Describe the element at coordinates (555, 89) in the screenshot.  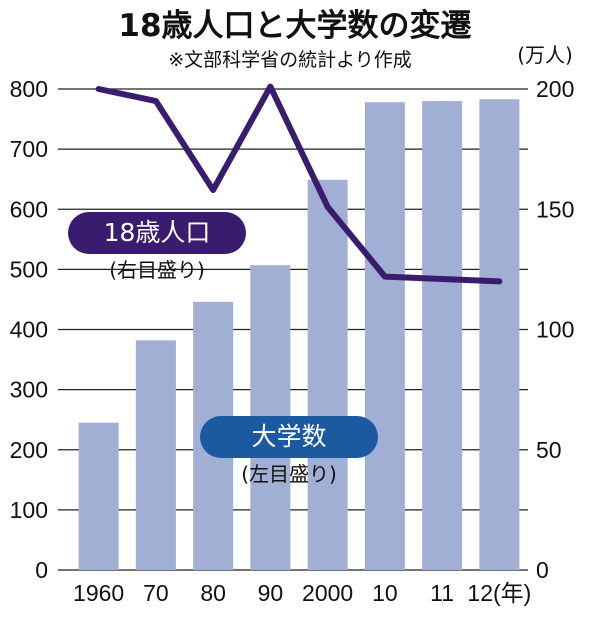
I see `right-tick-label: 200` at that location.